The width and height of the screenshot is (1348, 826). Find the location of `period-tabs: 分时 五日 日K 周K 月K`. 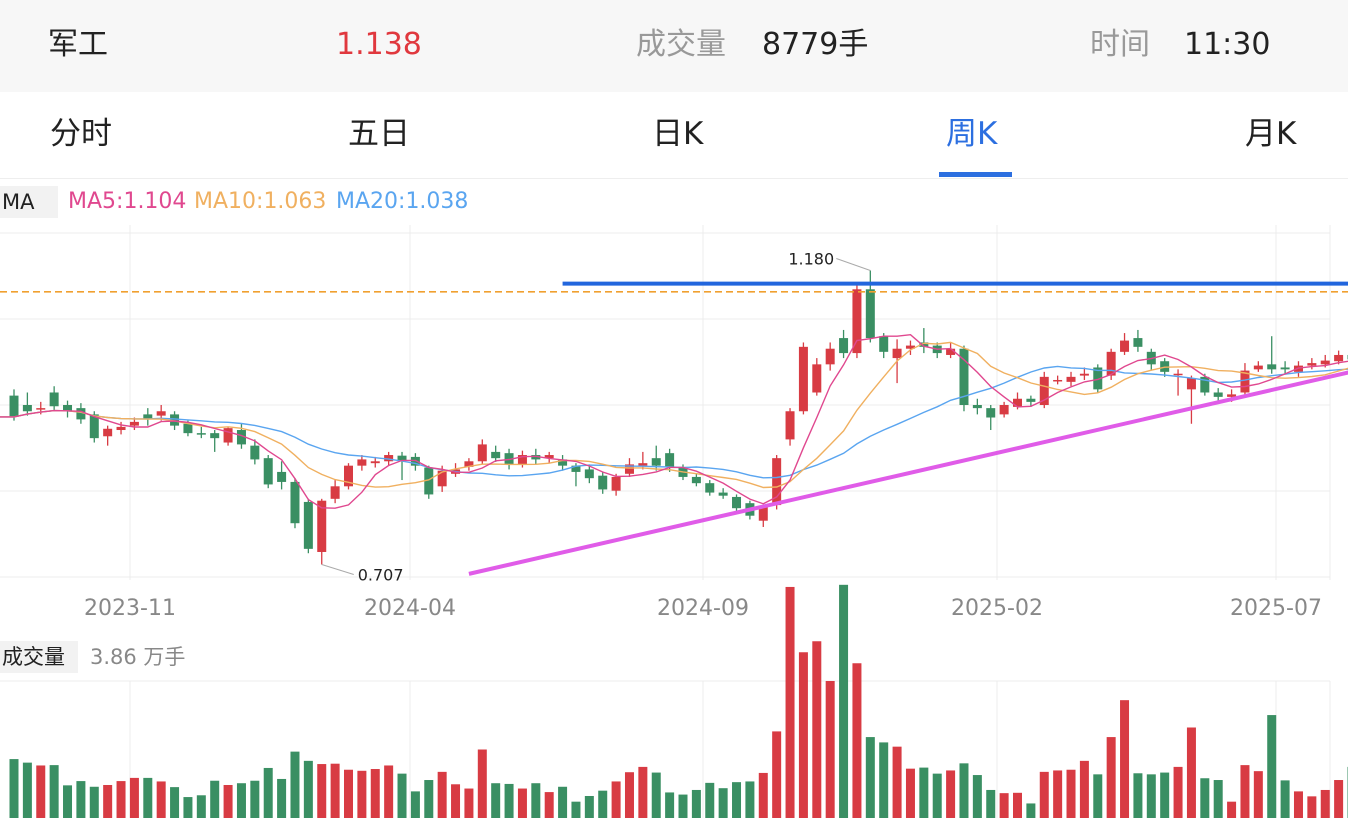

period-tabs: 分时 五日 日K 周K 月K is located at coordinates (674, 135).